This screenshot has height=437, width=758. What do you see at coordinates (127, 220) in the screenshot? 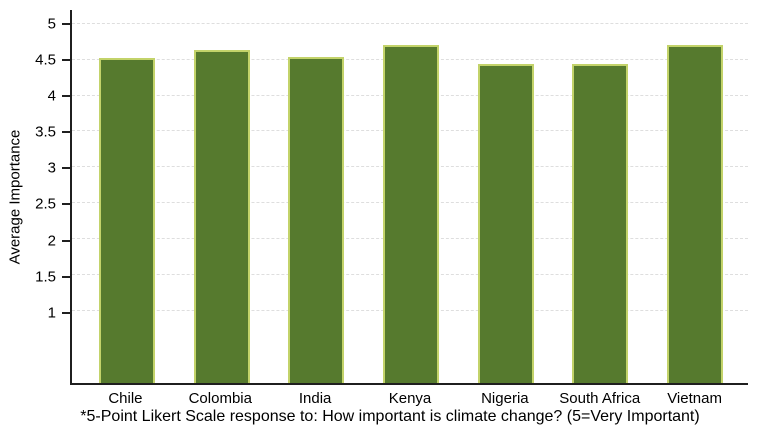
I see `bar-chile` at bounding box center [127, 220].